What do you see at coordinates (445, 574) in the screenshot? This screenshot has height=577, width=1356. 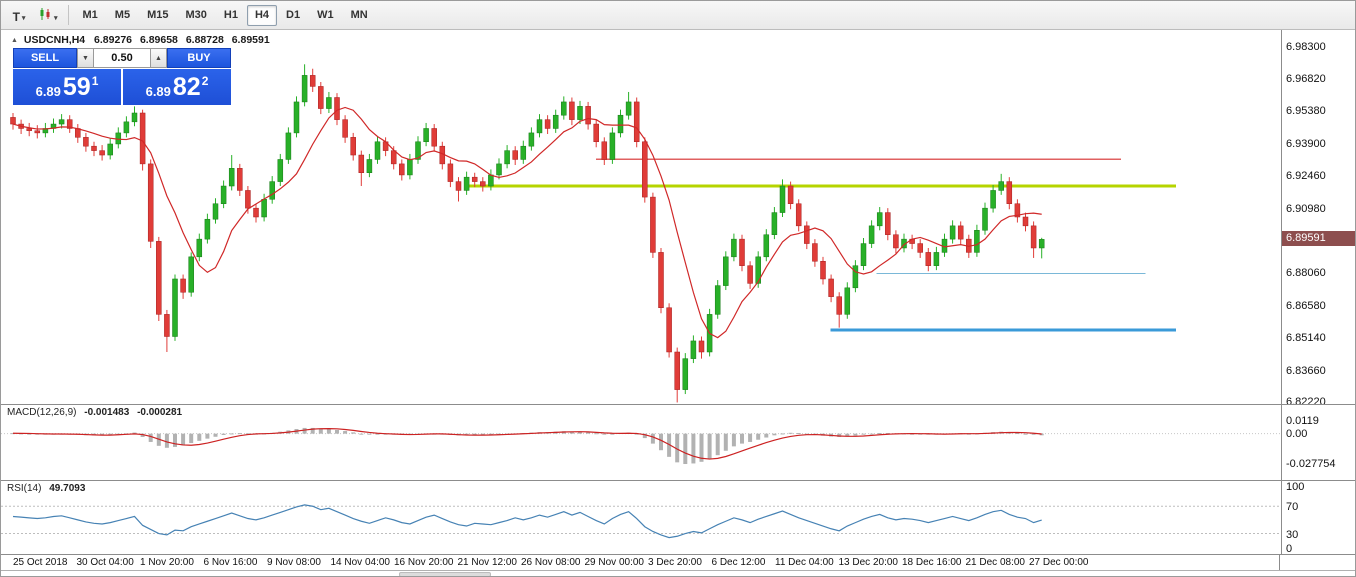 I see `horizontal-scrollbar-thumb` at bounding box center [445, 574].